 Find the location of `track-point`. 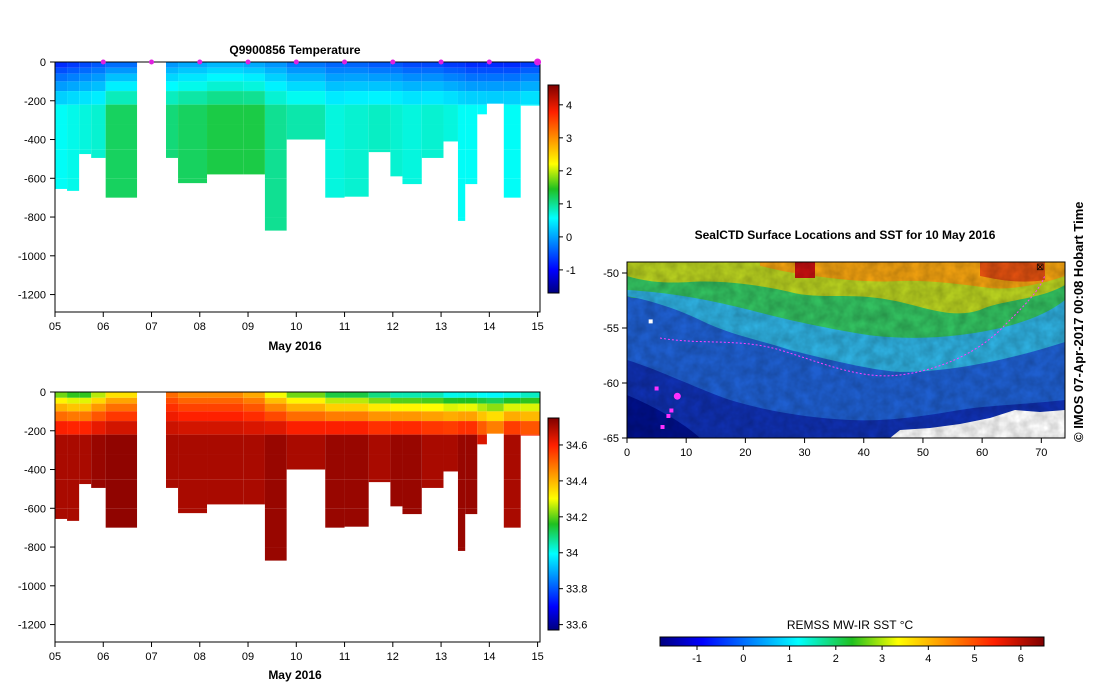

track-point is located at coordinates (662, 427).